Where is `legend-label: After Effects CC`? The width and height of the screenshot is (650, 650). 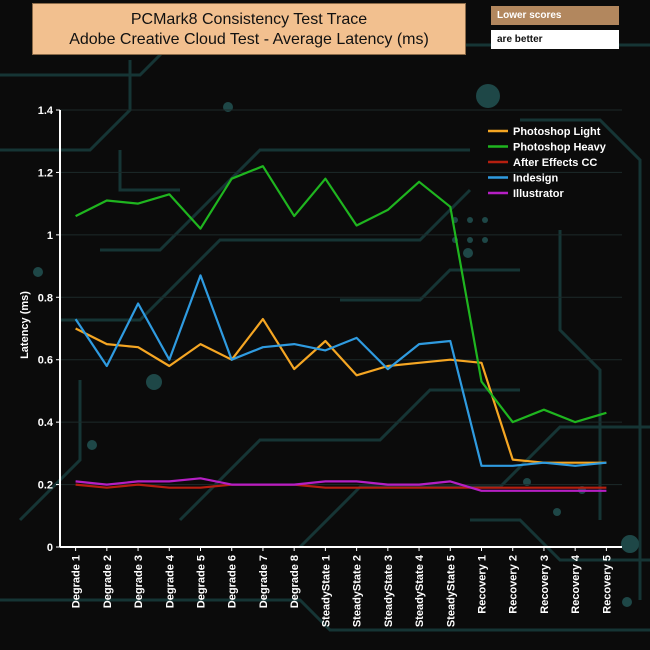
legend-label: After Effects CC is located at coordinates (555, 163).